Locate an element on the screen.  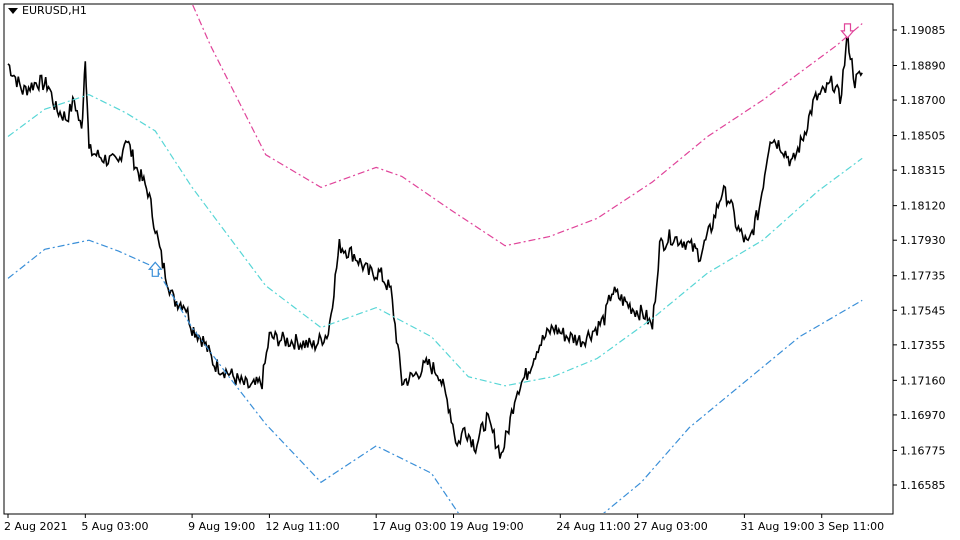
y-tick-label: 1.18315 is located at coordinates (923, 170).